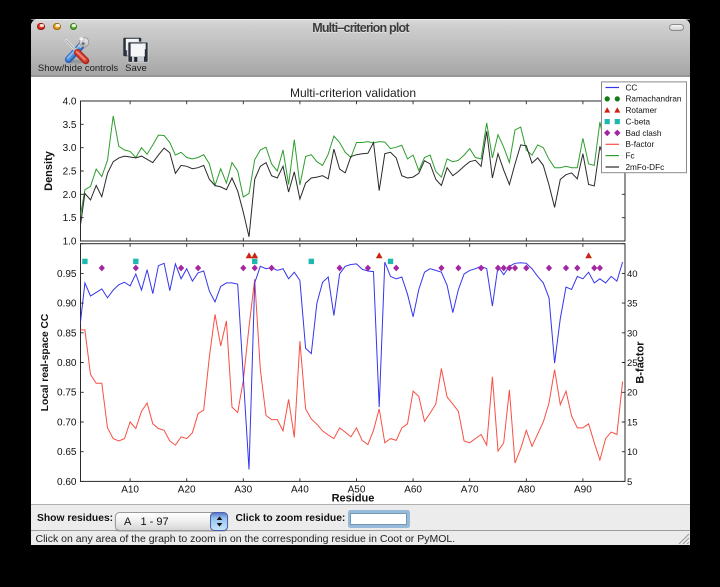 The width and height of the screenshot is (720, 587). What do you see at coordinates (357, 490) in the screenshot?
I see `svg-text: A50` at bounding box center [357, 490].